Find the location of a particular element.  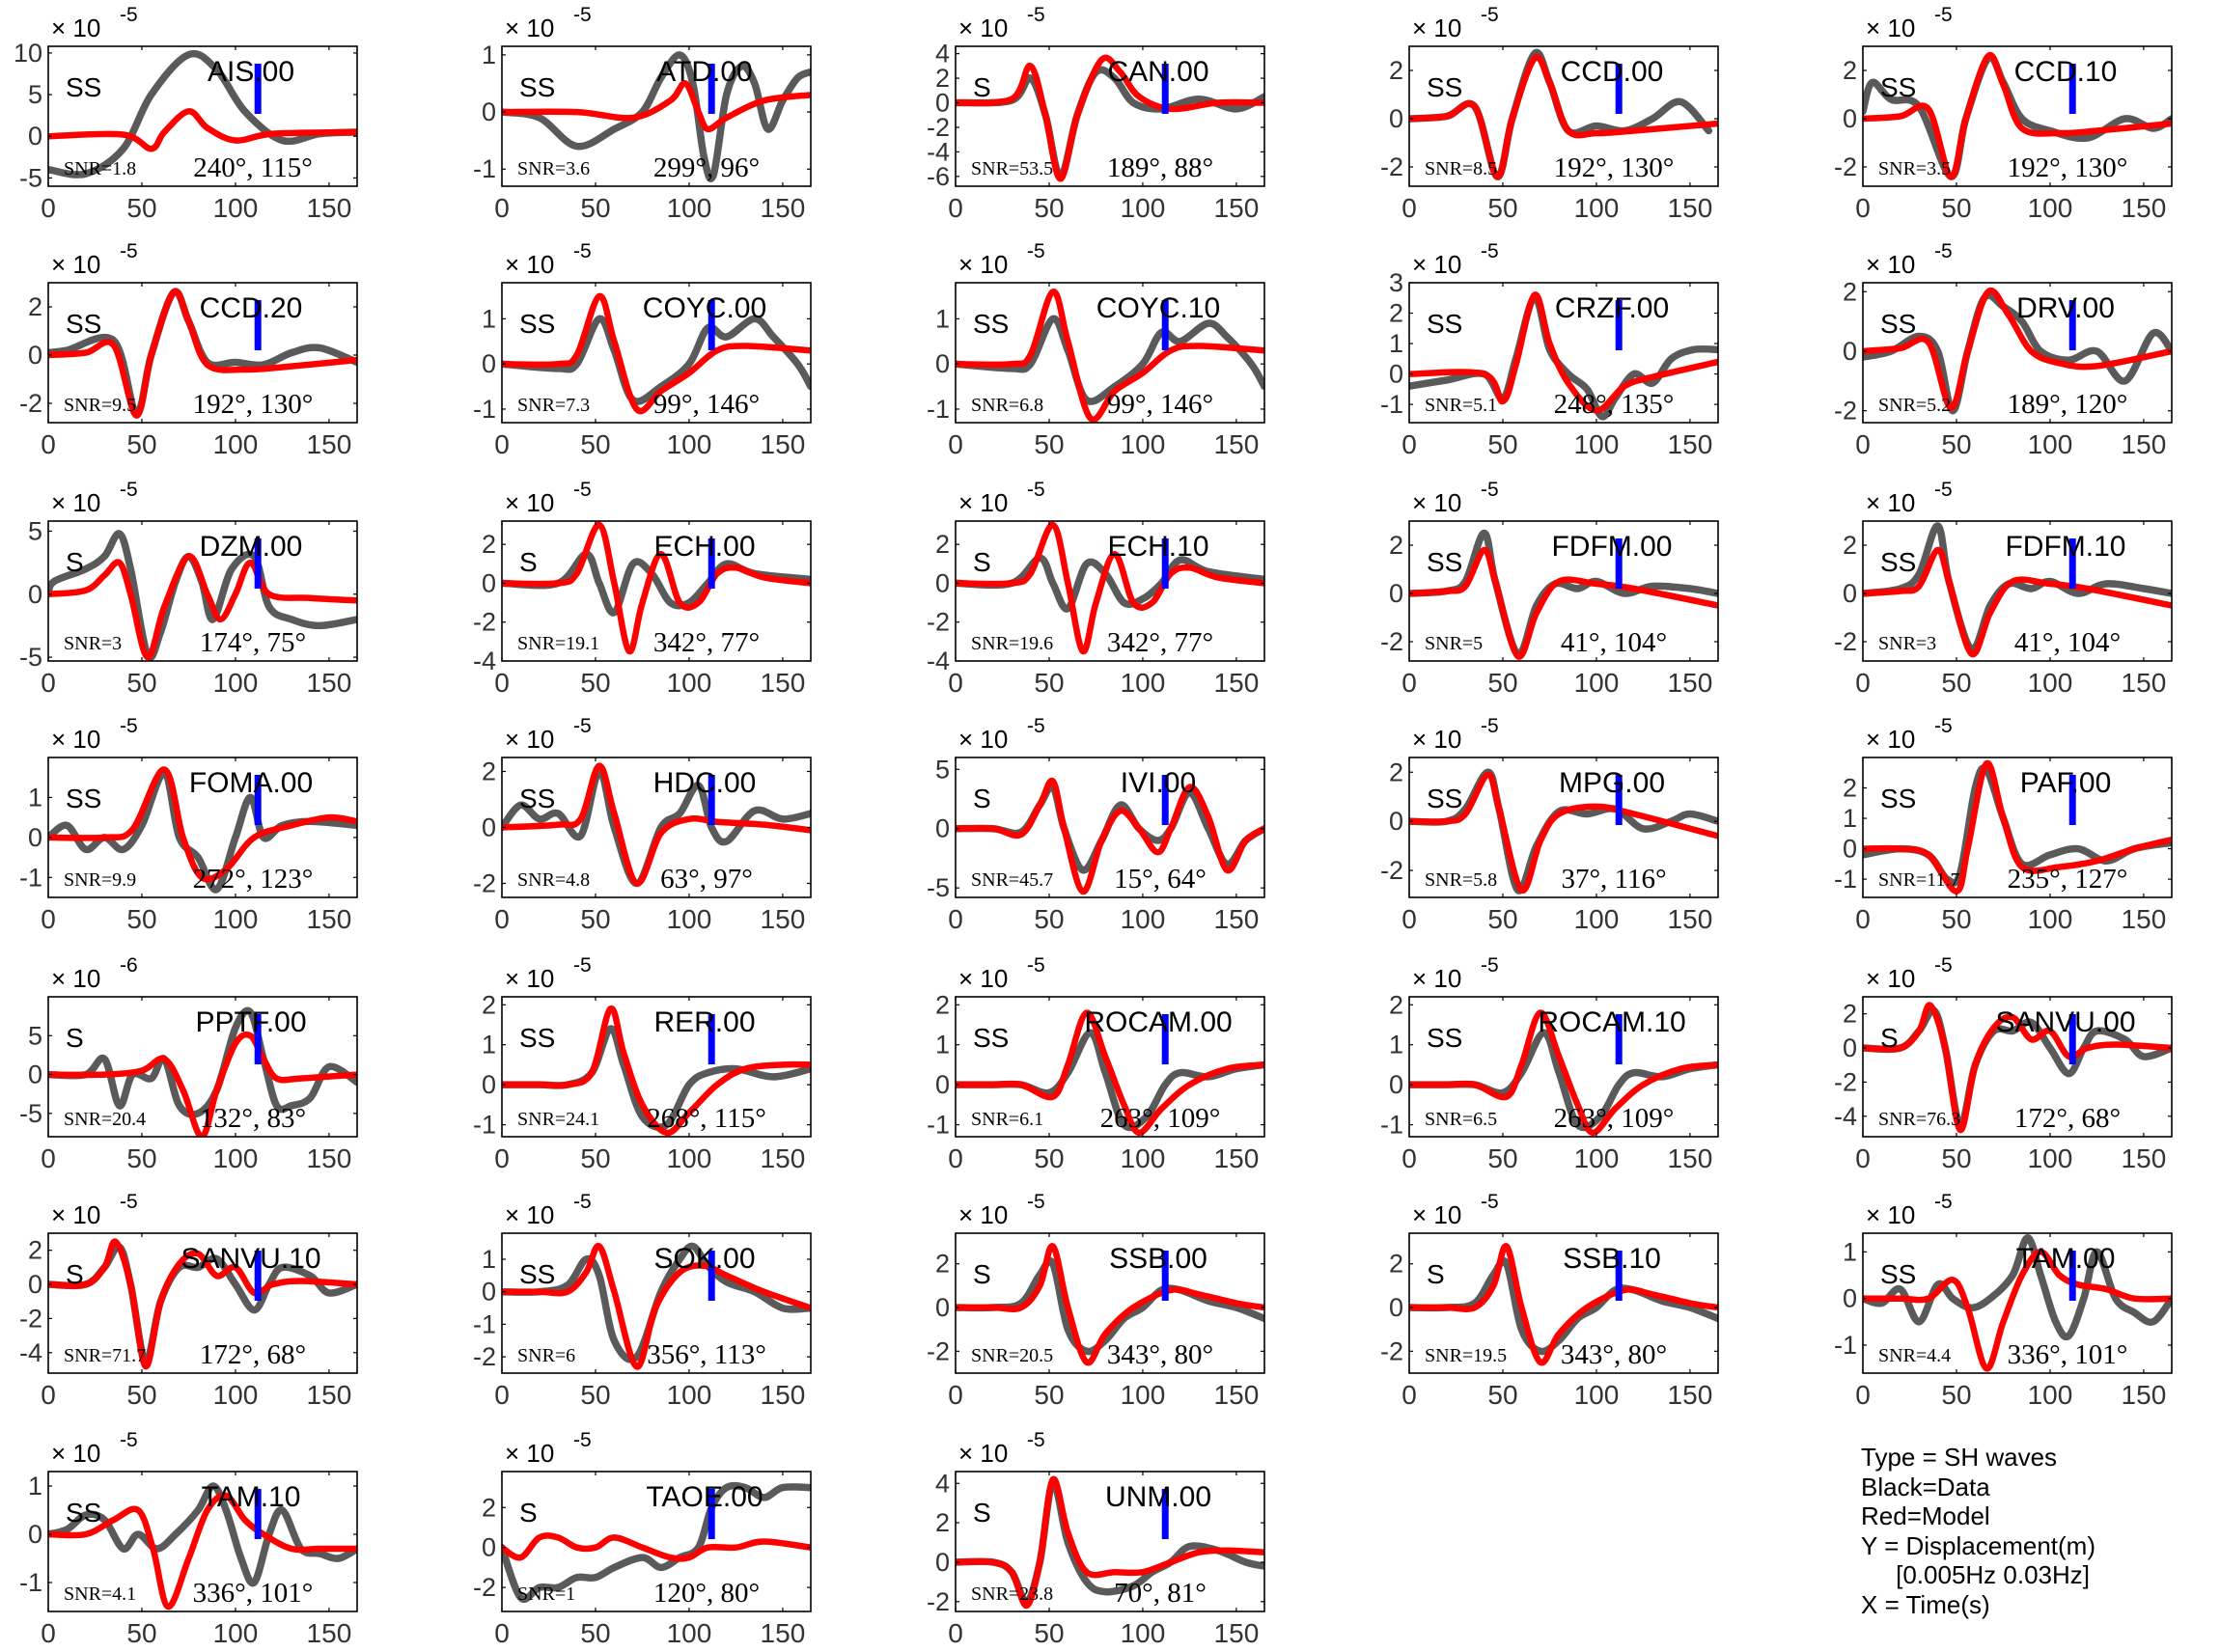

angle-label: 132°, 83° is located at coordinates (253, 1118).